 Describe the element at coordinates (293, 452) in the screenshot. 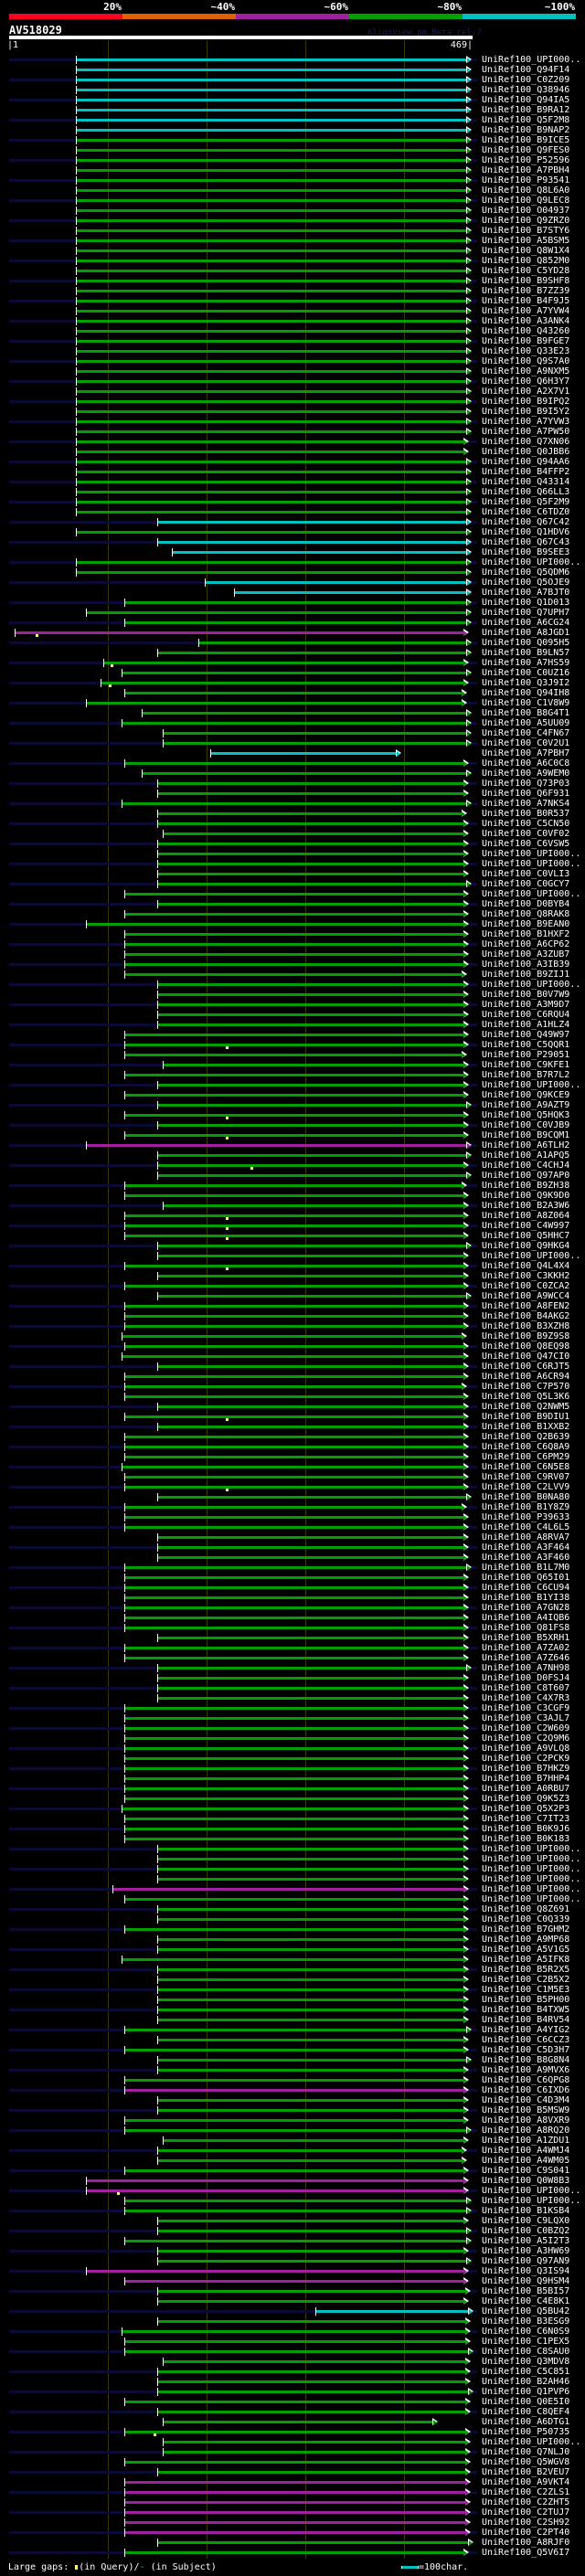

I see `alignment-row: UniRef100_Q0JBB6` at that location.